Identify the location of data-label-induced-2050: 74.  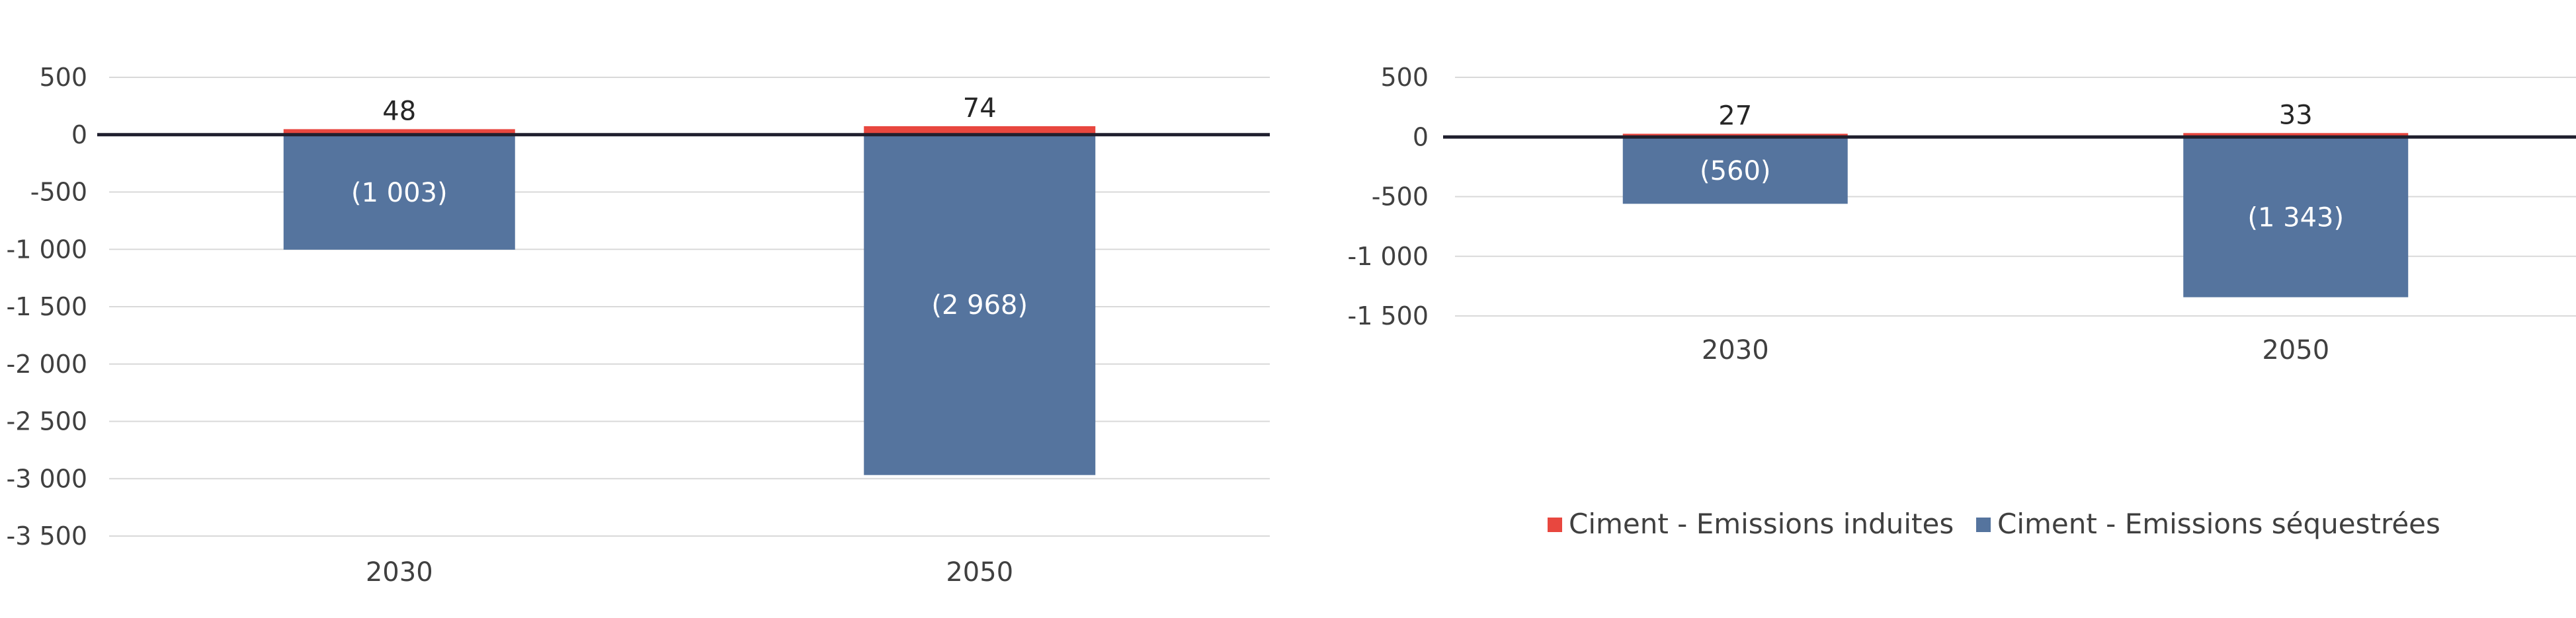
(980, 108).